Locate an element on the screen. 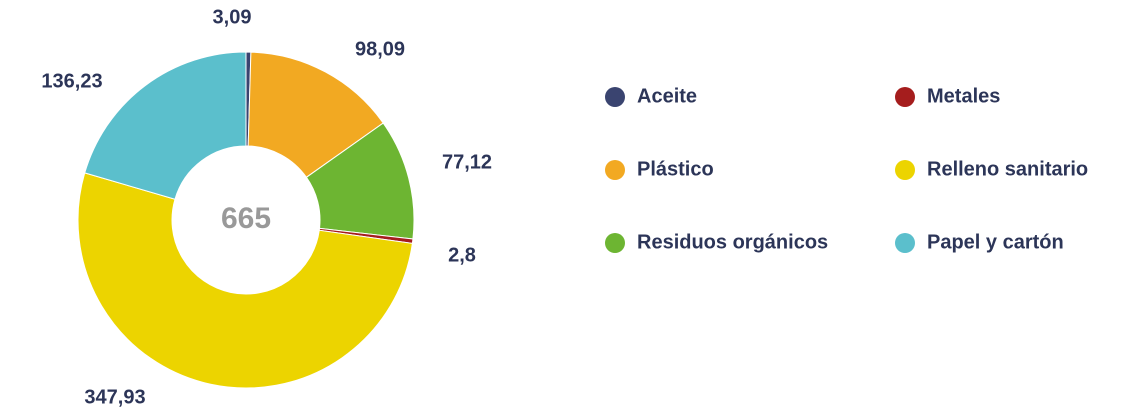  value-label: 98,09 is located at coordinates (380, 49).